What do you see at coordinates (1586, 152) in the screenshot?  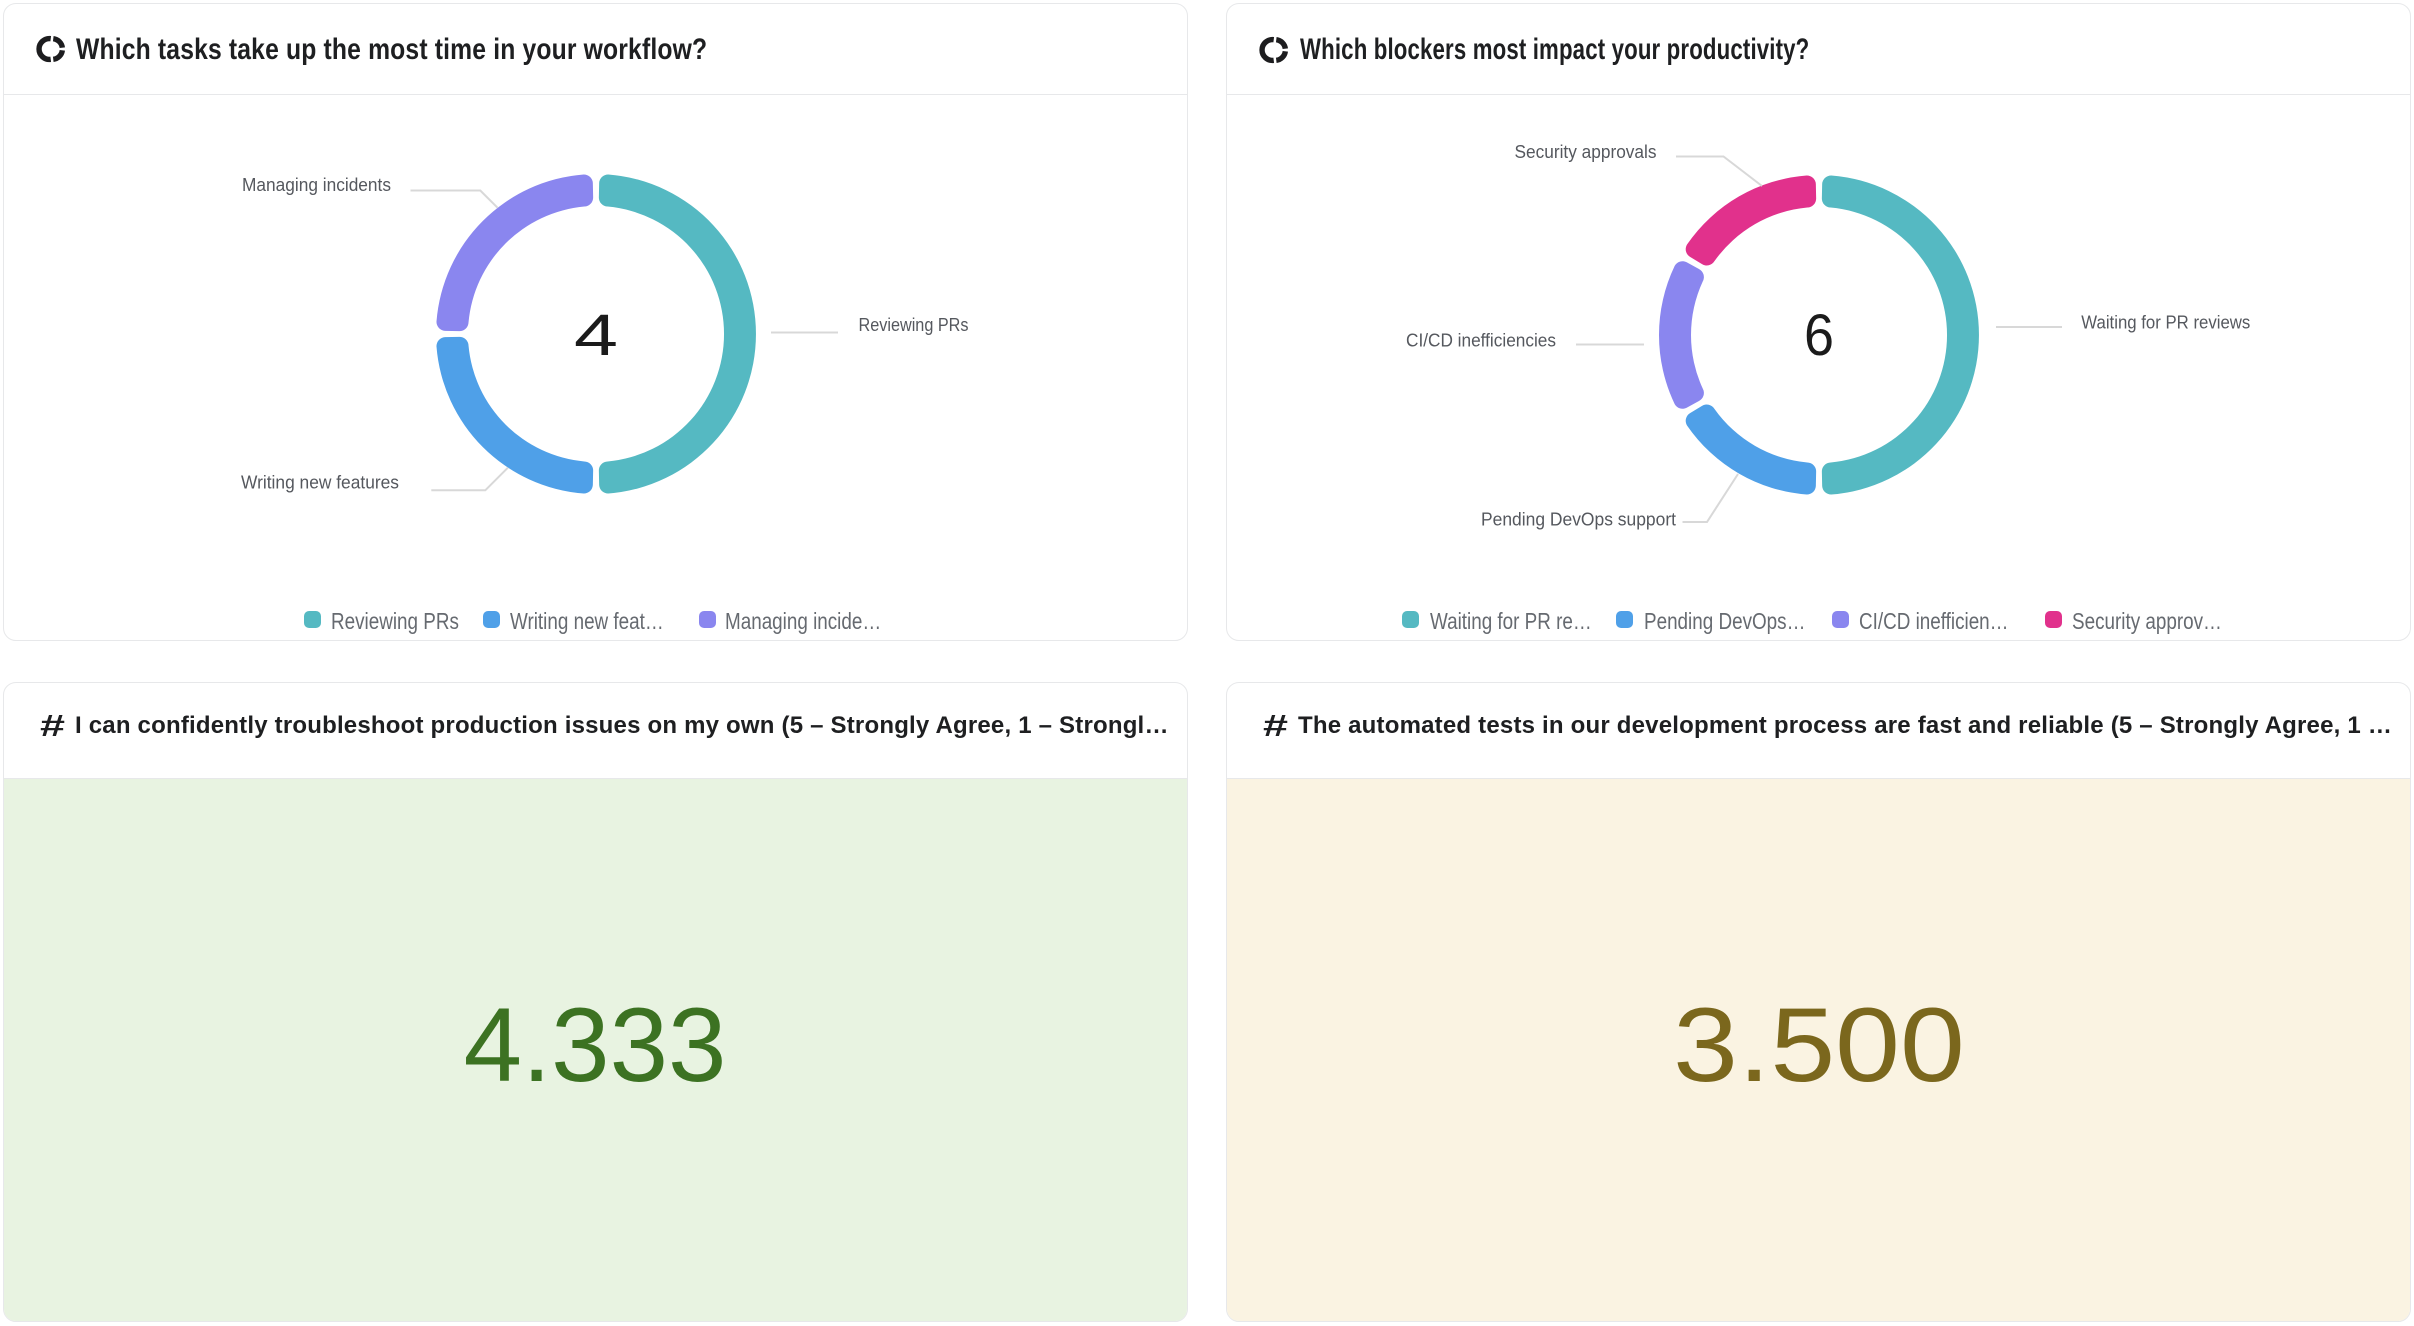 I see `svg-text: Security approvals` at bounding box center [1586, 152].